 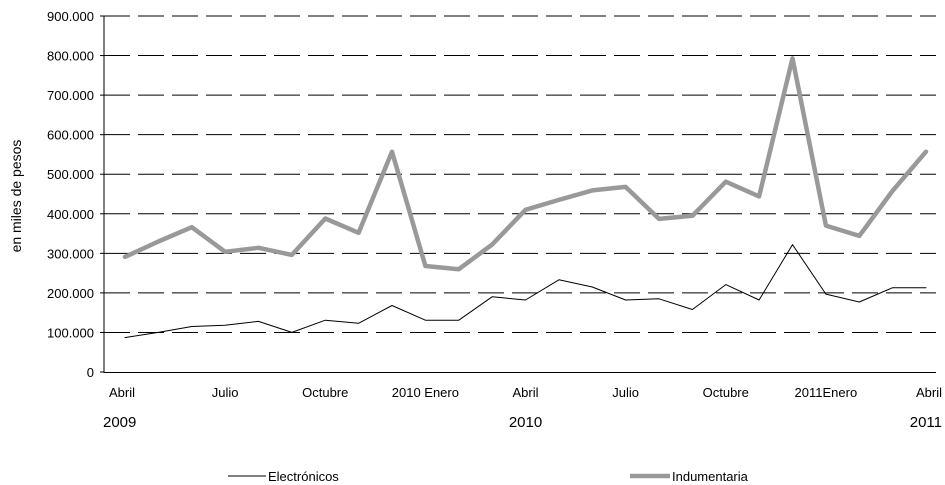 What do you see at coordinates (70, 253) in the screenshot?
I see `y-tick-label: 300.000` at bounding box center [70, 253].